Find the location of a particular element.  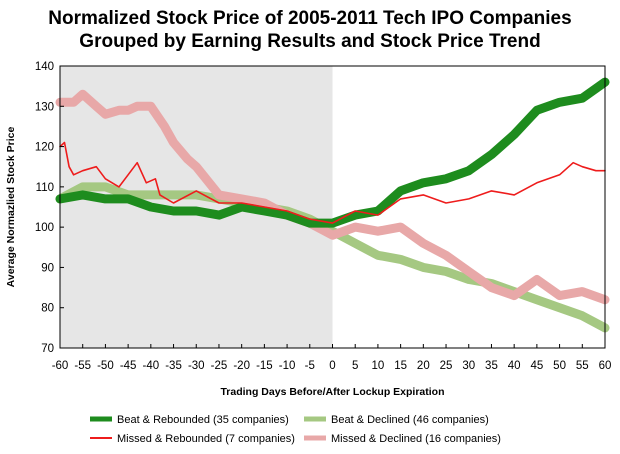

y-tick-label: 120 is located at coordinates (44, 148).